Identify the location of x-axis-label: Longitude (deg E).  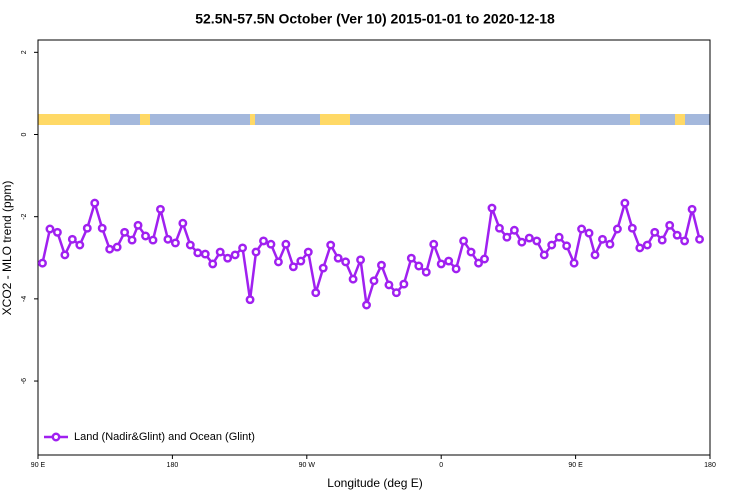
(374, 483).